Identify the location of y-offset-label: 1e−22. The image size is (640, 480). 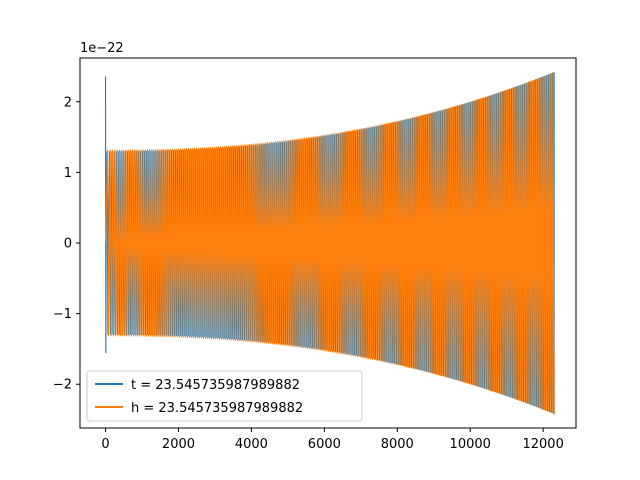
(102, 48).